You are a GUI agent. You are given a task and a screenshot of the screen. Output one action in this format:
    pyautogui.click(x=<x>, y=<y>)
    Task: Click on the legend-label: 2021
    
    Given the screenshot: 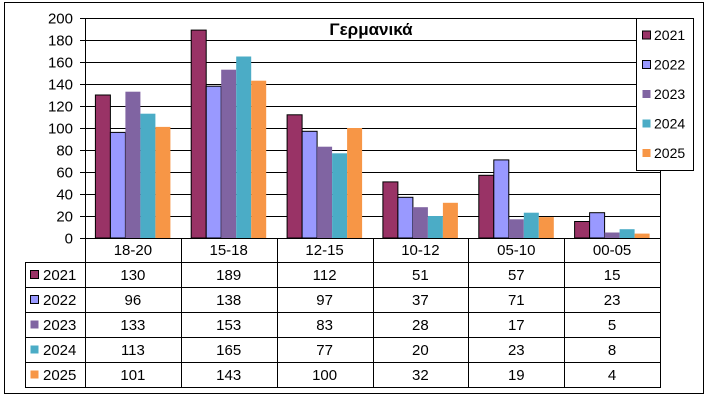 What is the action you would take?
    pyautogui.click(x=669, y=35)
    